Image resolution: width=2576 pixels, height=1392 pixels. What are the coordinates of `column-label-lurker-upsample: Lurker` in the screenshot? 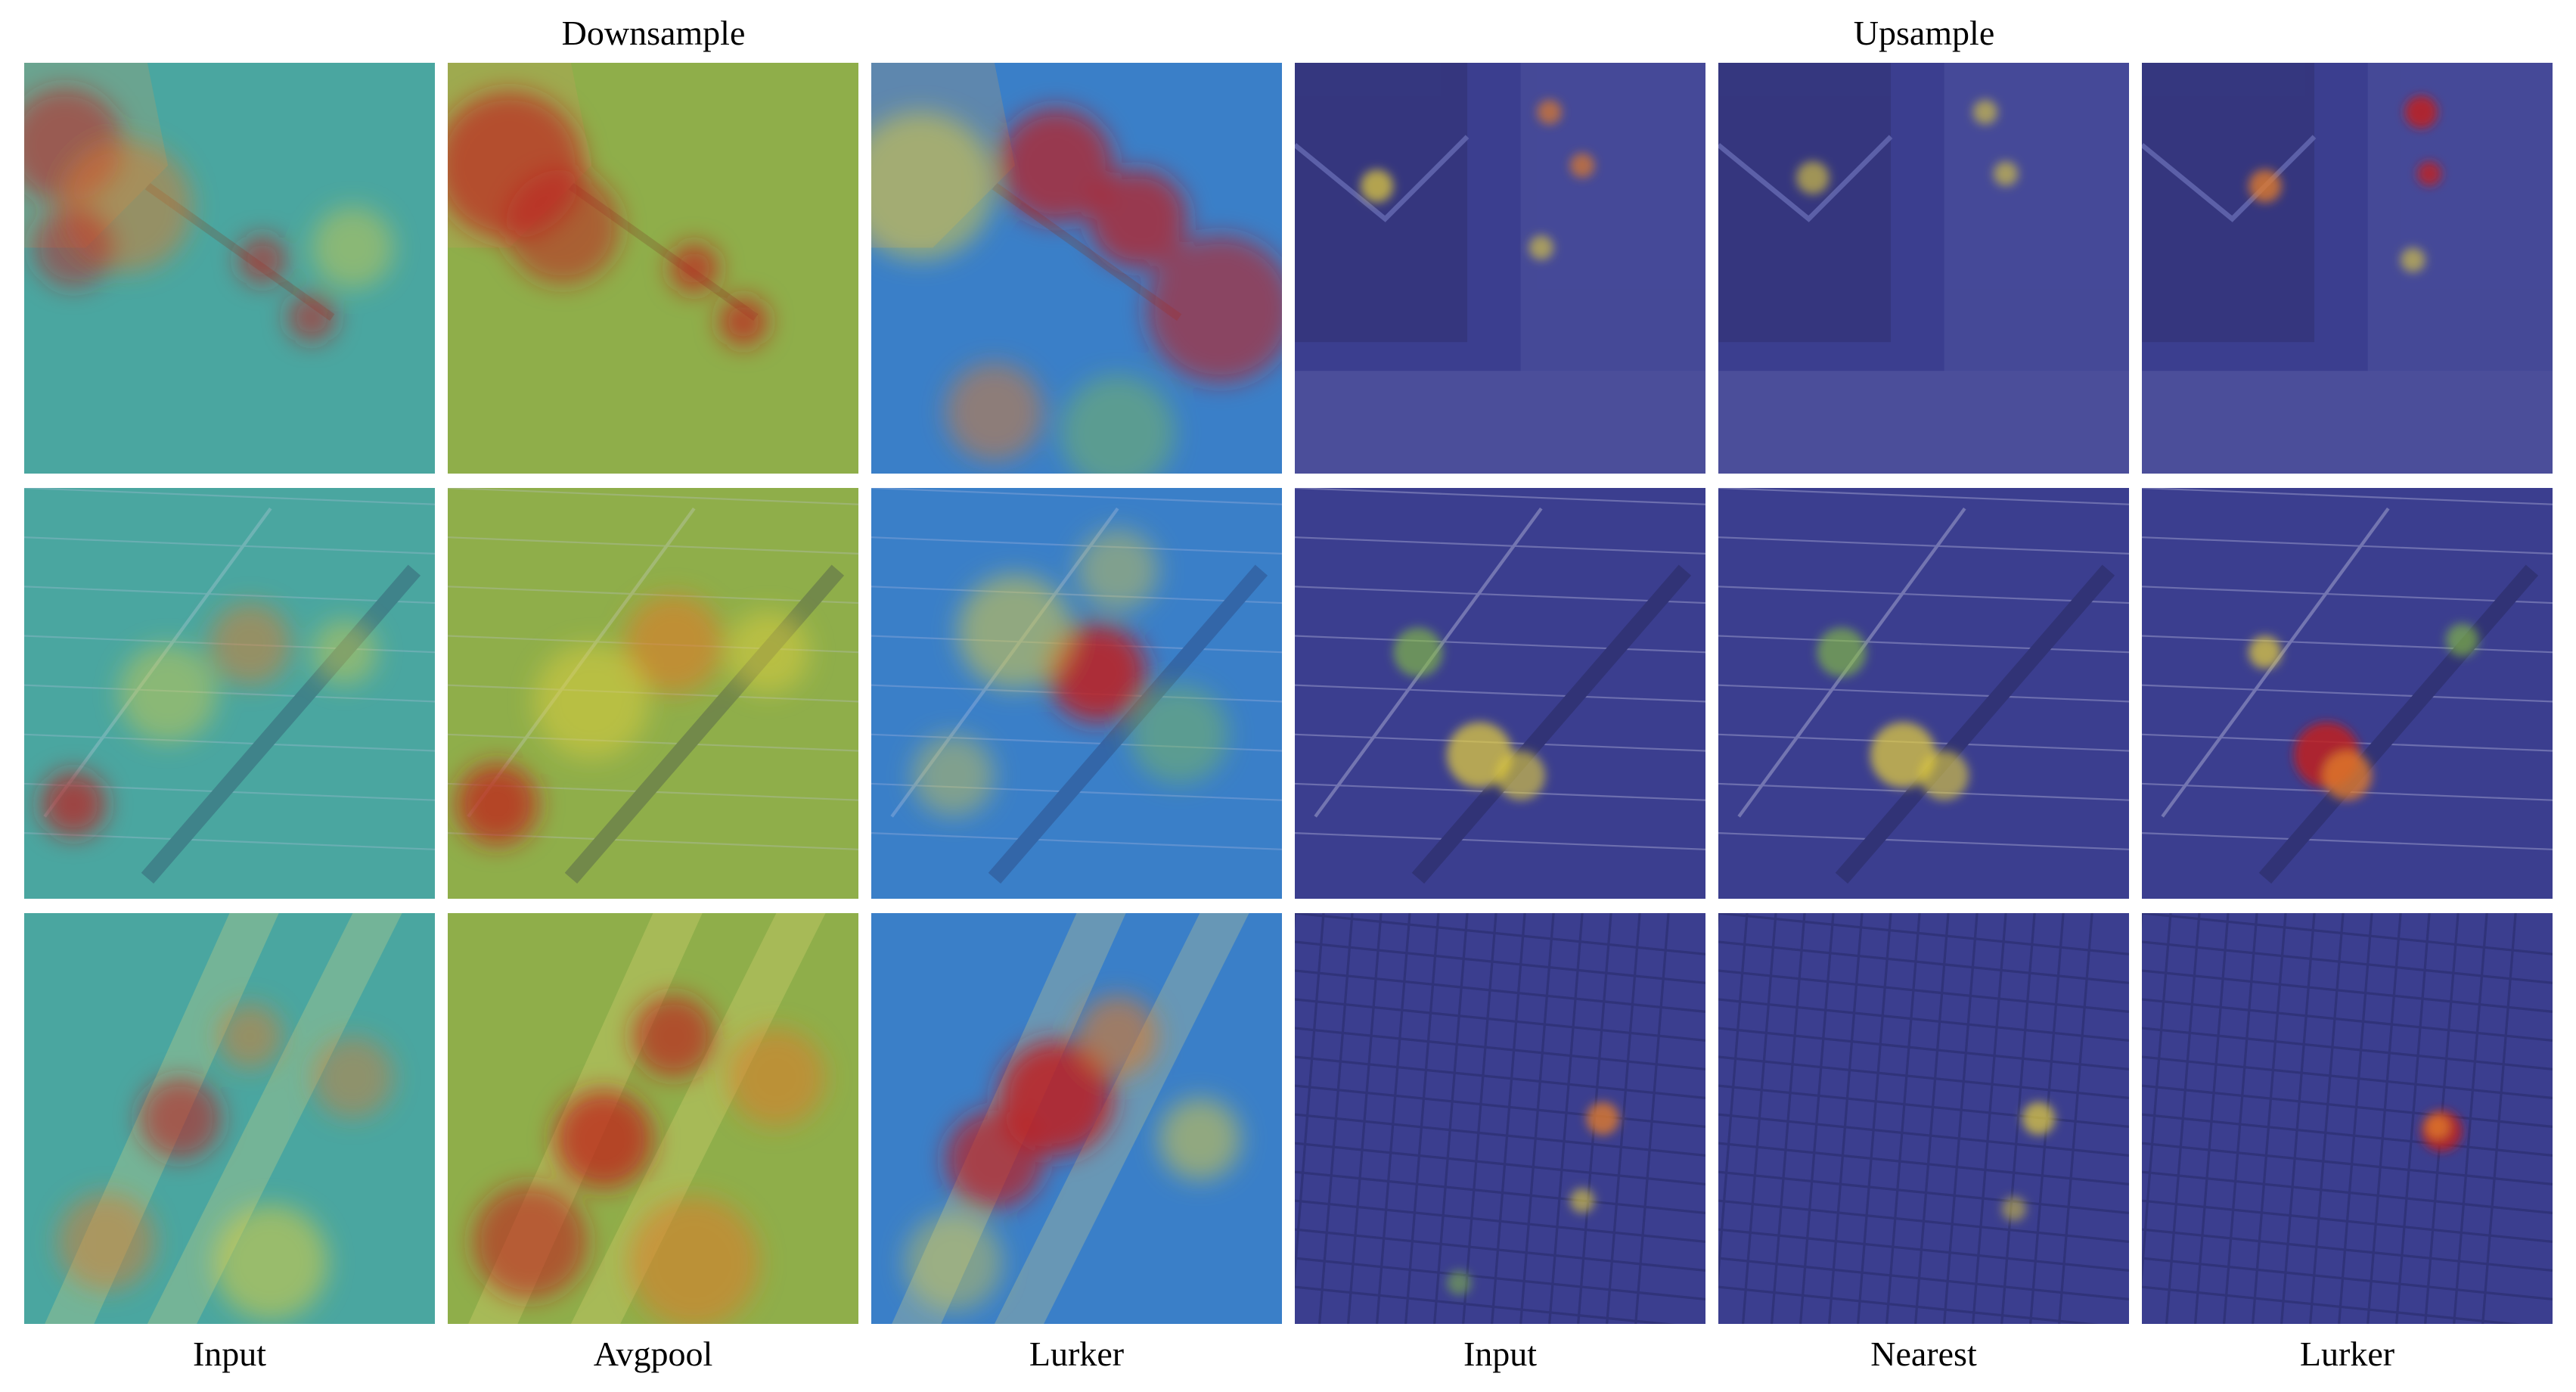 It's located at (2347, 1354).